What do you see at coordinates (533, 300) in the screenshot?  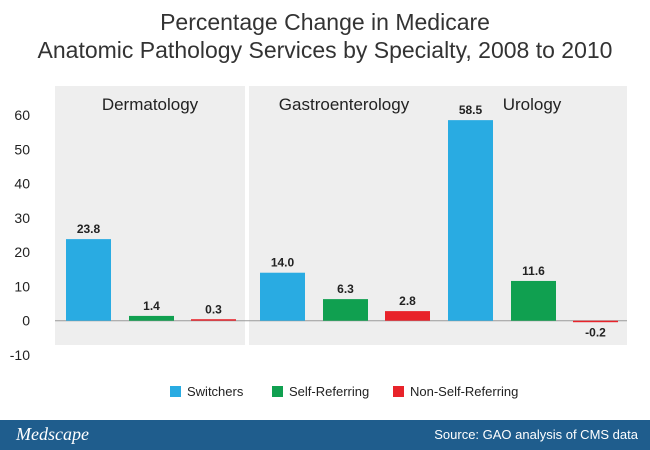 I see `bar-urology-self-referring` at bounding box center [533, 300].